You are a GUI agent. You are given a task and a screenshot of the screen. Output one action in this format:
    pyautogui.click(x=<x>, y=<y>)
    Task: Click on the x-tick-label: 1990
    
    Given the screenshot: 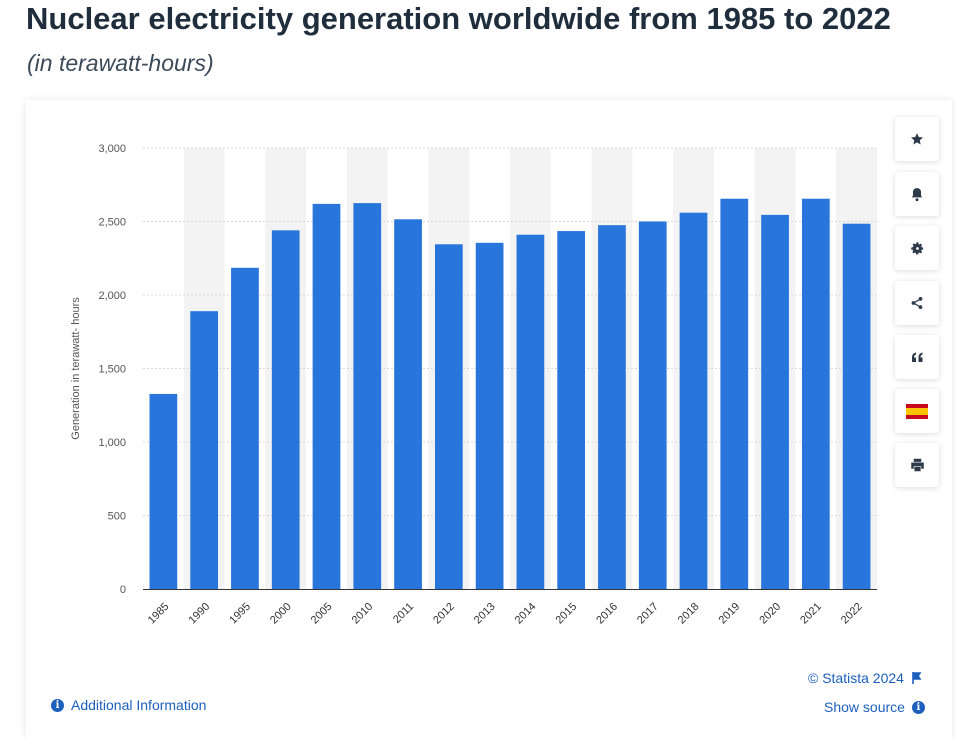 What is the action you would take?
    pyautogui.click(x=199, y=614)
    